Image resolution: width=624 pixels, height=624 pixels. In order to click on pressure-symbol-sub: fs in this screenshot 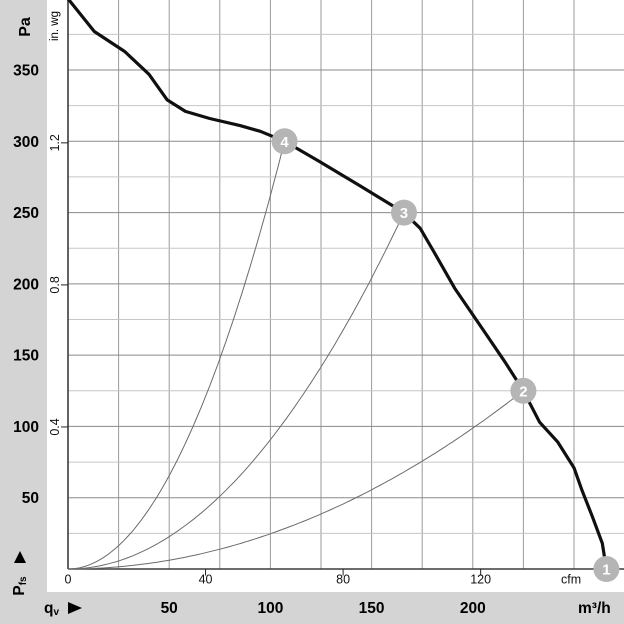, I will do `click(23, 581)`.